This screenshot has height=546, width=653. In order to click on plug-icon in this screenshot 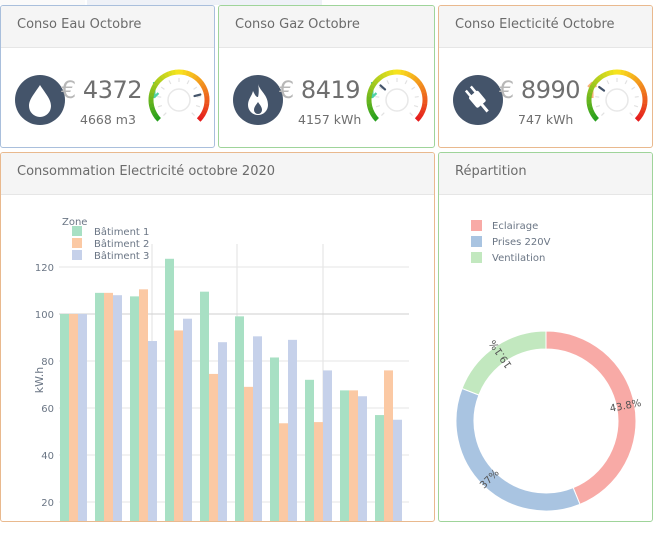, I will do `click(478, 100)`.